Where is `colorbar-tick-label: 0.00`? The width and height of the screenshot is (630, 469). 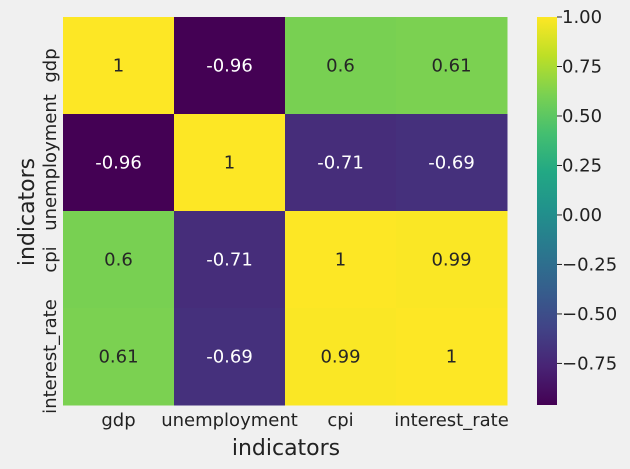 colorbar-tick-label: 0.00 is located at coordinates (582, 215).